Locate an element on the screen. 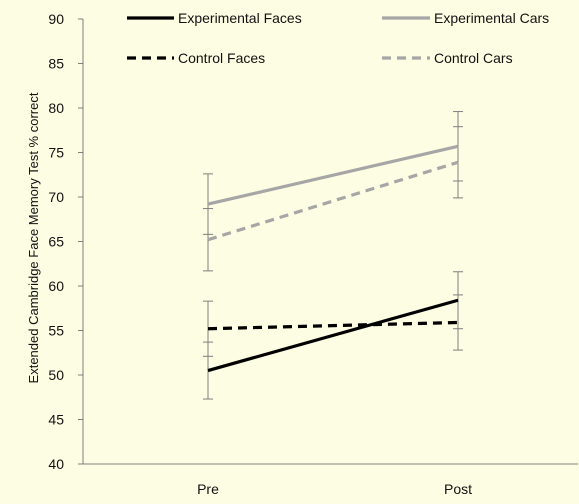 The width and height of the screenshot is (579, 504). y-tick-label: 40 is located at coordinates (56, 464).